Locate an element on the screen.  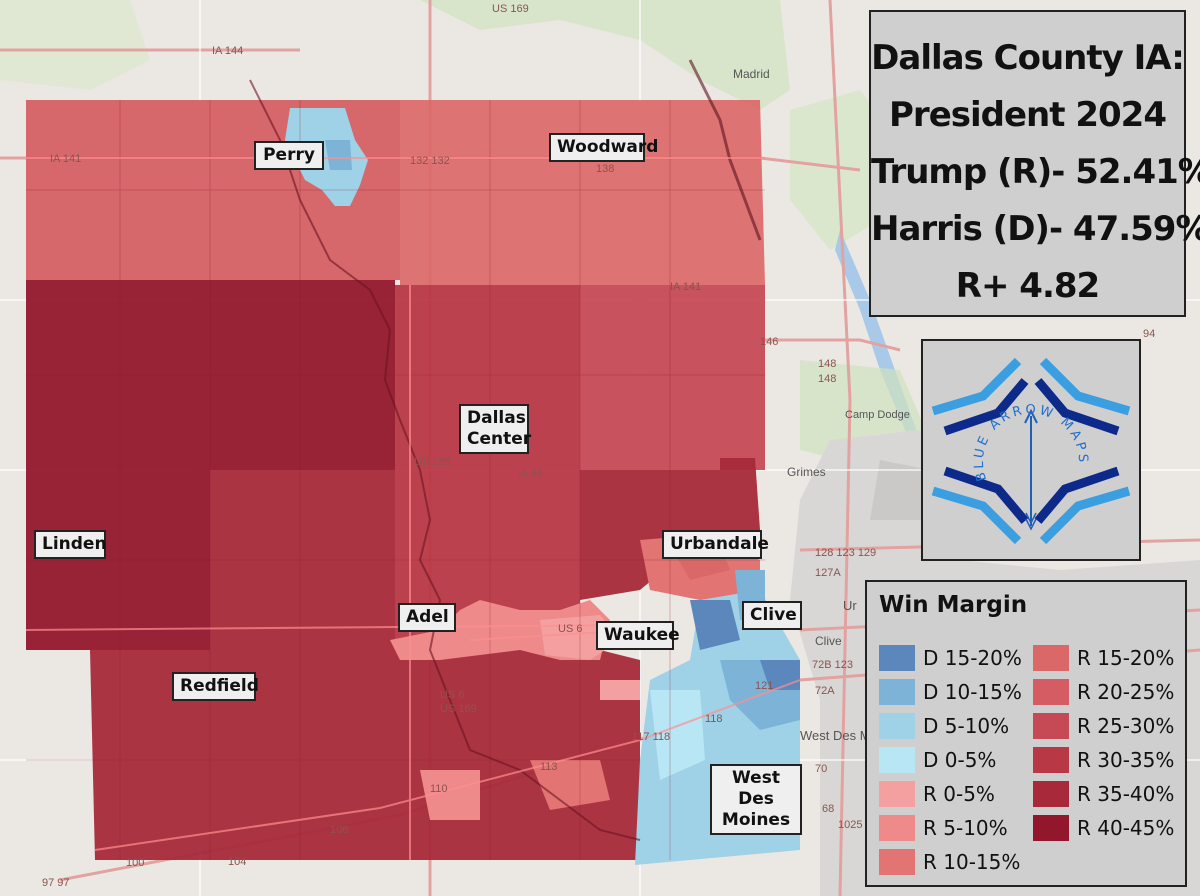
basemap-label: 138 is located at coordinates (605, 169).